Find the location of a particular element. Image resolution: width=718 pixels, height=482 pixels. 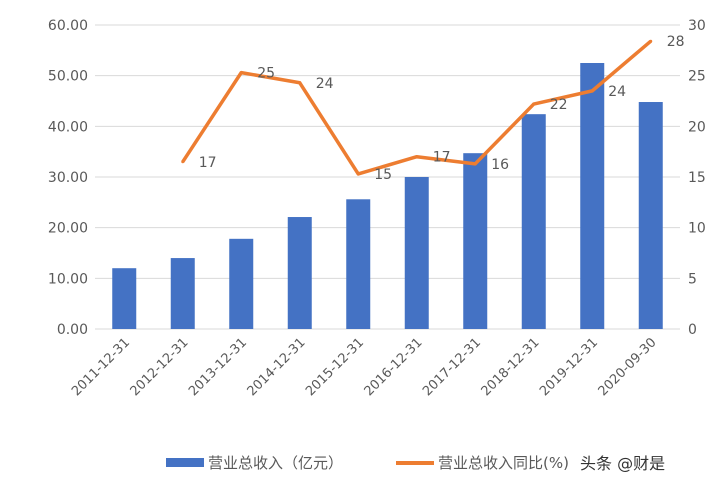

line-data-label: 15 is located at coordinates (383, 175).